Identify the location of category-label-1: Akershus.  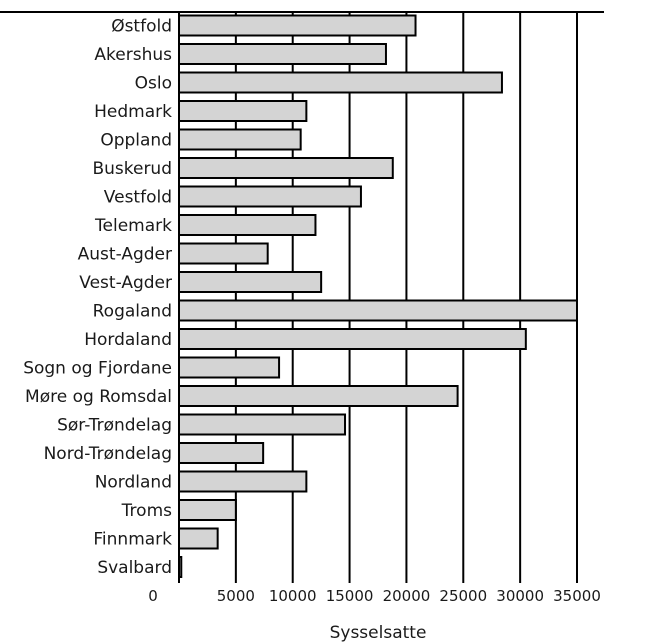
(133, 55).